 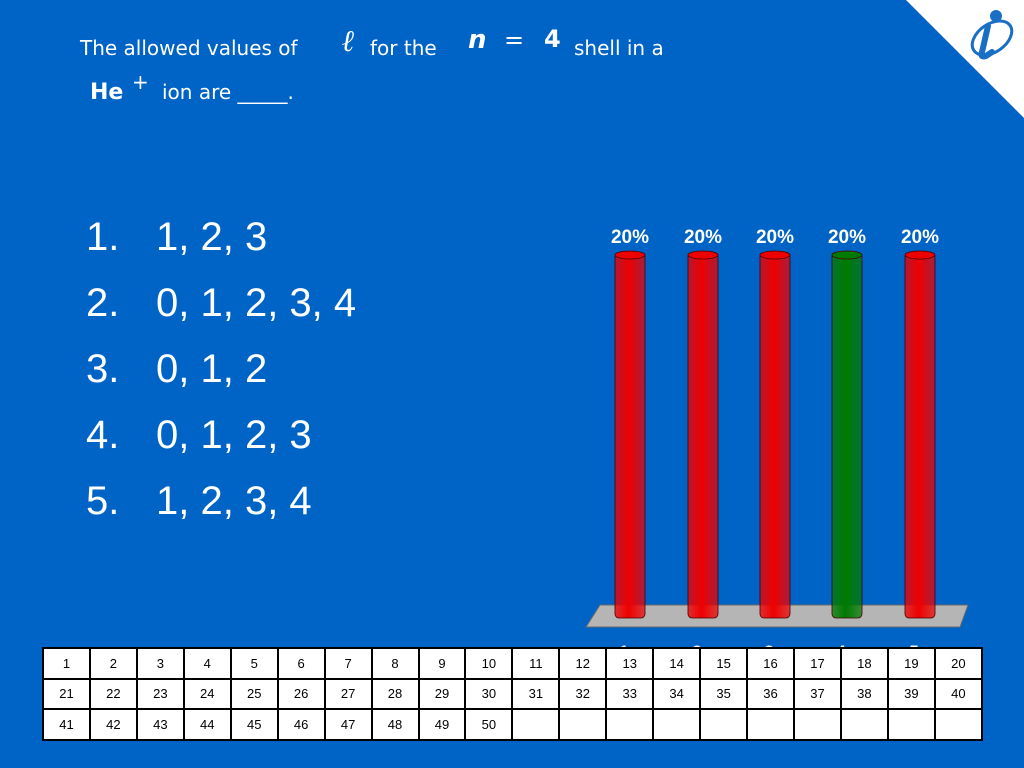 I want to click on grid-cell: 36, so click(x=770, y=694).